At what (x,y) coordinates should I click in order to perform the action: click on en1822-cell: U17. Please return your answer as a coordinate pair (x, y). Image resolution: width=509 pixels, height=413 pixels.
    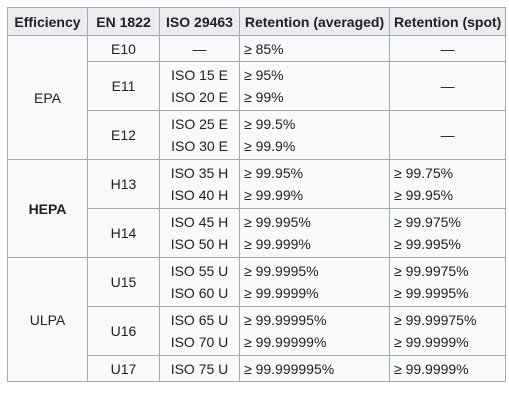
    Looking at the image, I should click on (123, 368).